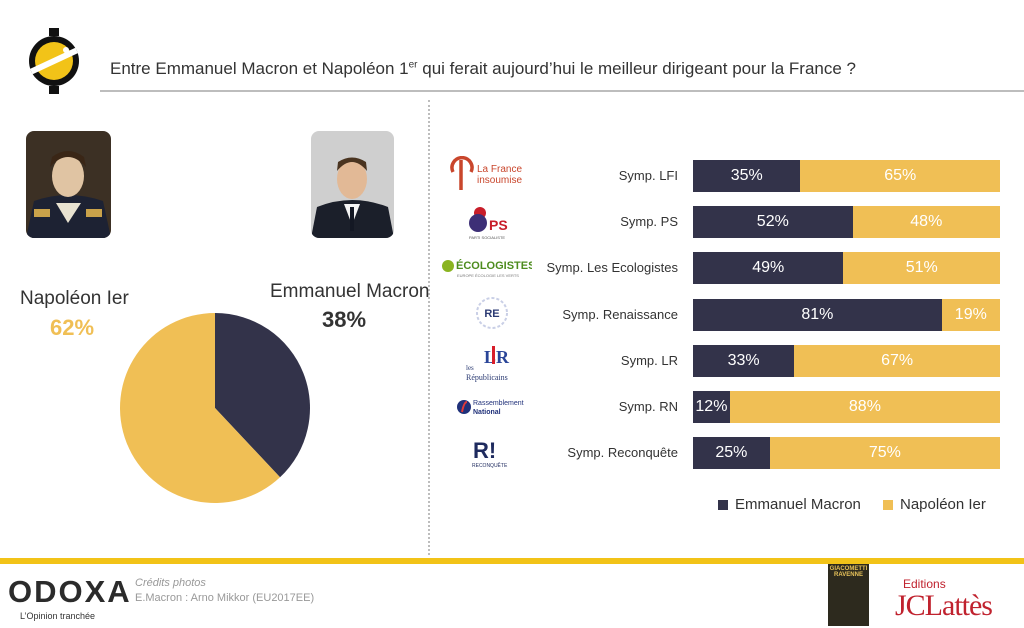 This screenshot has width=1024, height=628. I want to click on ecologistes-logo-icon: ÉCOLOGISTES EUROPE ÉCOLOGIE LES VERTS, so click(487, 268).